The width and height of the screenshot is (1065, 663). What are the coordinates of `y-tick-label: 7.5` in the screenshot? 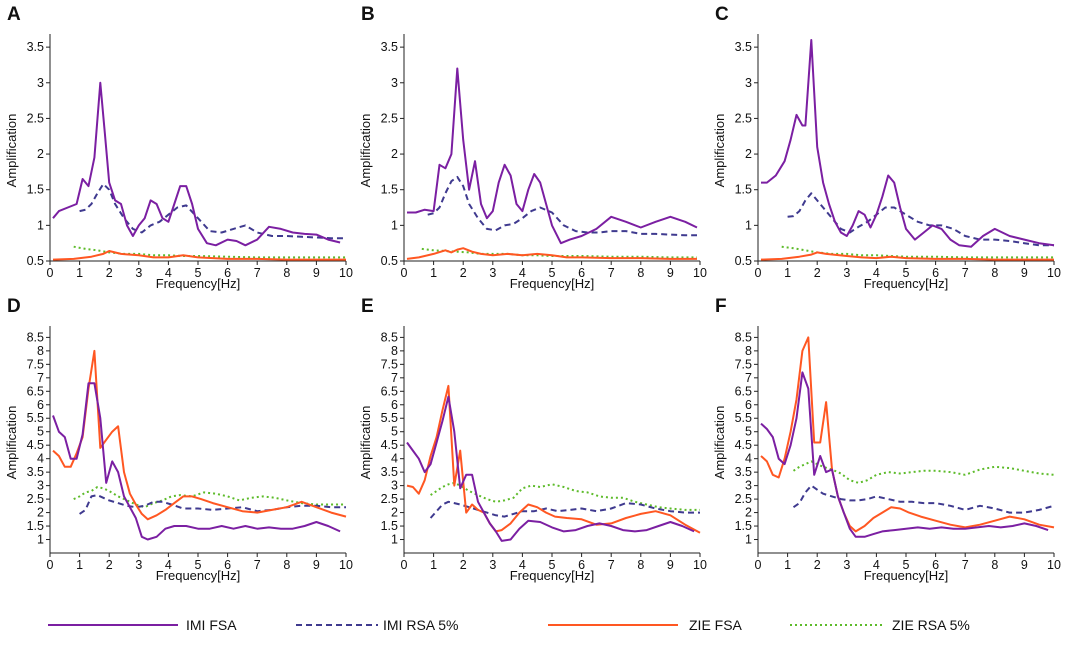 It's located at (35, 364).